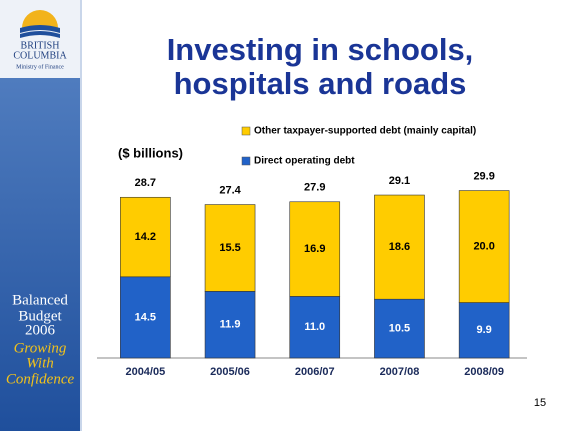 Image resolution: width=575 pixels, height=431 pixels. Describe the element at coordinates (40, 348) in the screenshot. I see `tagline: Growing` at that location.